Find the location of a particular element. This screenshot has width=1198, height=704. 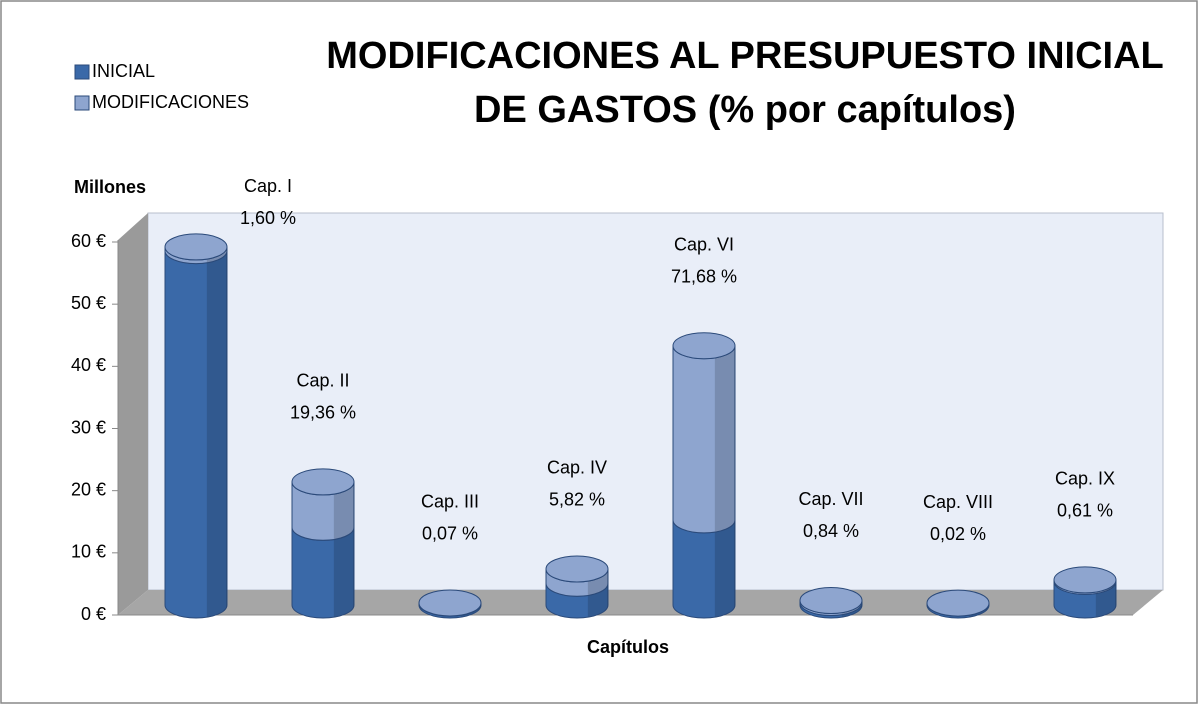

chart-title: DE GASTOS (% por capítulos) is located at coordinates (745, 110).